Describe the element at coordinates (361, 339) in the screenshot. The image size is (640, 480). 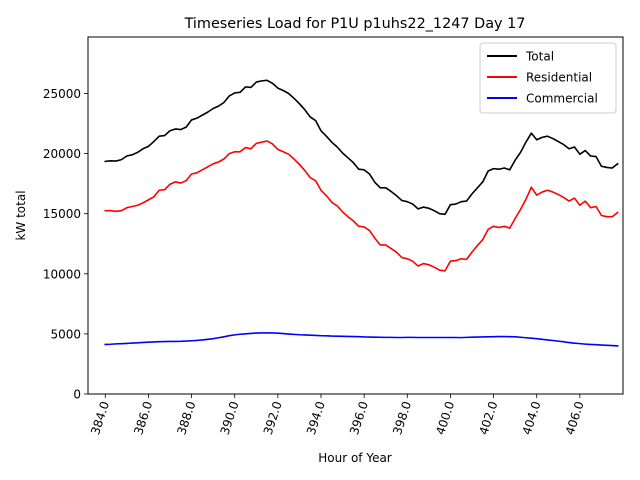
I see `series-line-commercial` at that location.